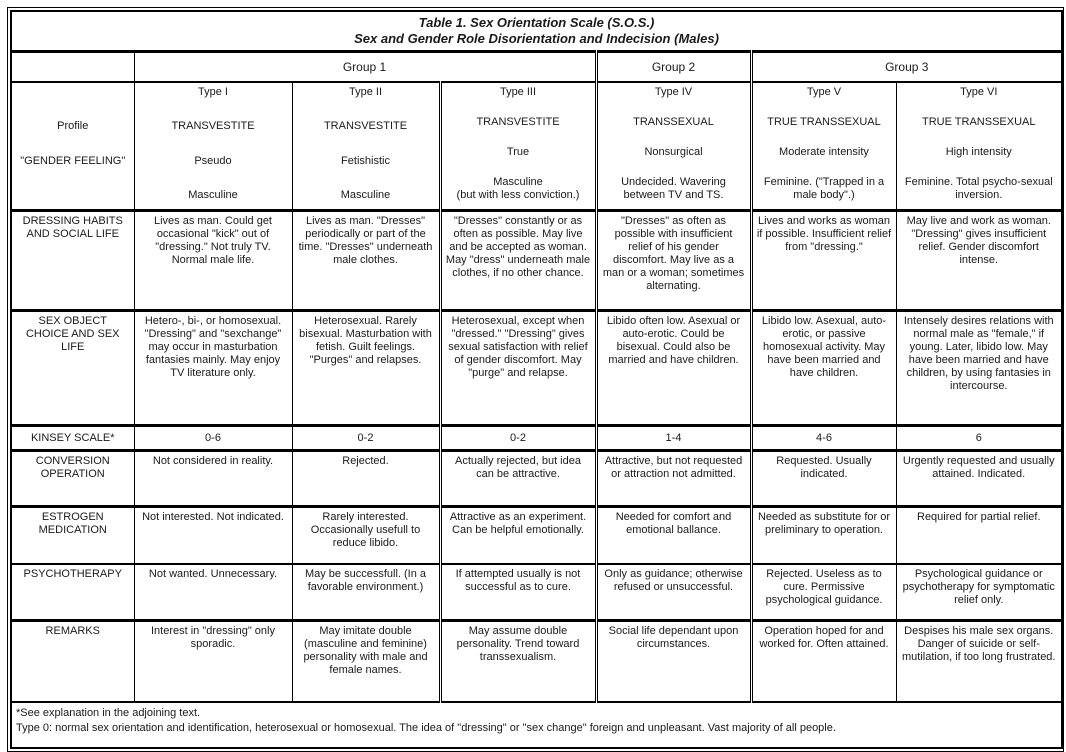 The image size is (1066, 752). Describe the element at coordinates (212, 592) in the screenshot. I see `table-cell: Not wanted. Unnecessary.` at that location.